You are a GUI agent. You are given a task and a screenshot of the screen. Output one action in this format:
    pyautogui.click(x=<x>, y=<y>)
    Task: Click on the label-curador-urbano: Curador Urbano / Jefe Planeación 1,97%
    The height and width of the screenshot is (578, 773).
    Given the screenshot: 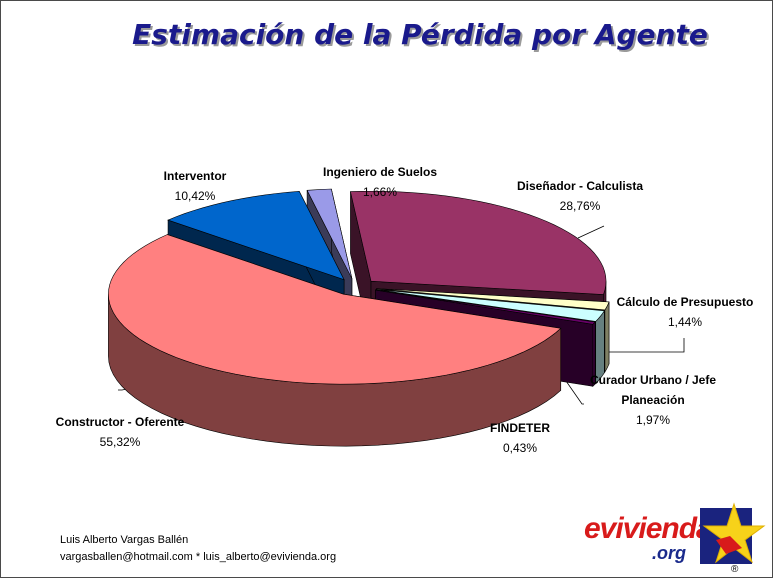 What is the action you would take?
    pyautogui.click(x=653, y=400)
    